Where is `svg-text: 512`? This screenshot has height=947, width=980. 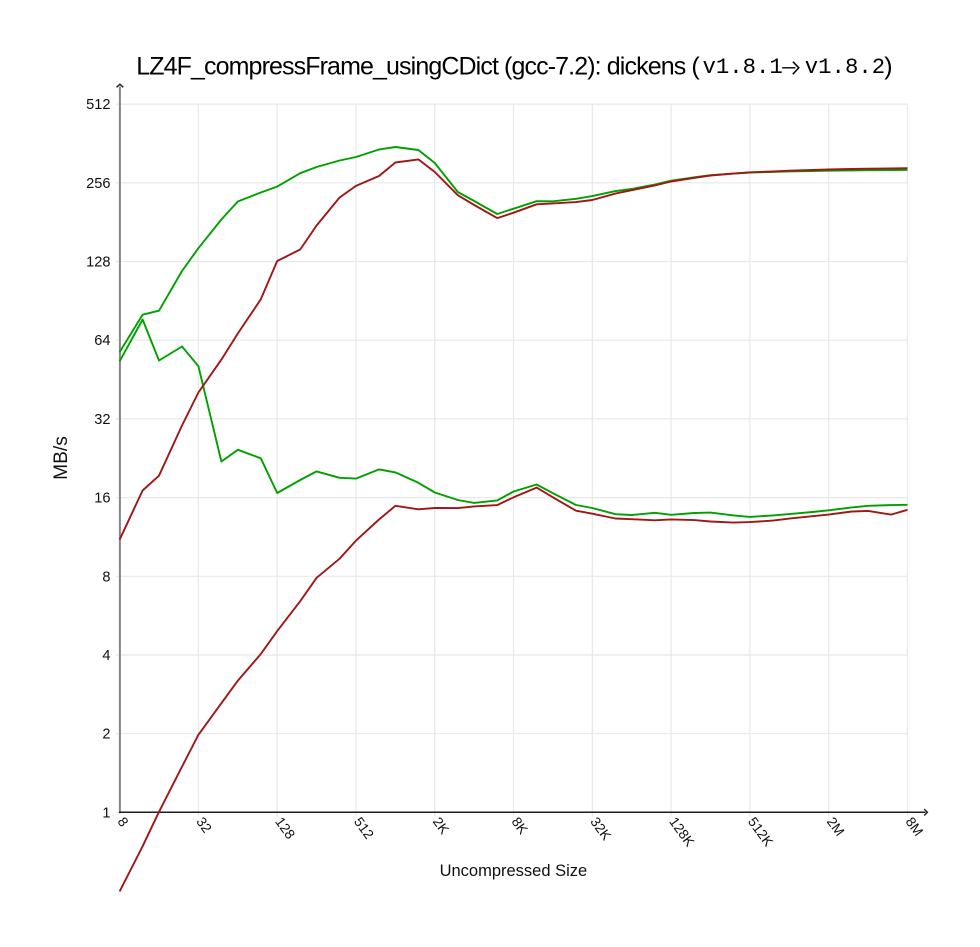 svg-text: 512 is located at coordinates (98, 105).